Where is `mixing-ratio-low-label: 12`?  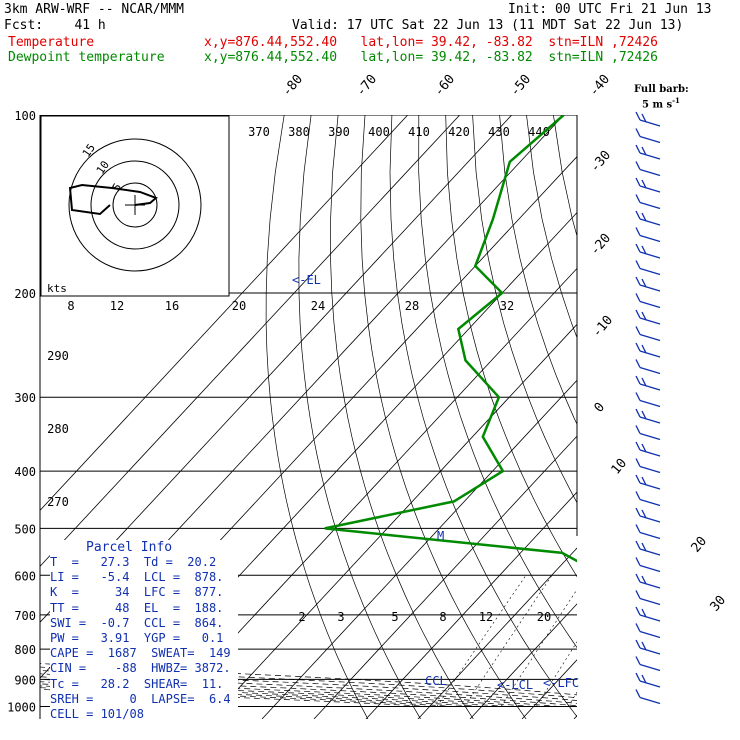
mixing-ratio-low-label: 12 is located at coordinates (486, 617).